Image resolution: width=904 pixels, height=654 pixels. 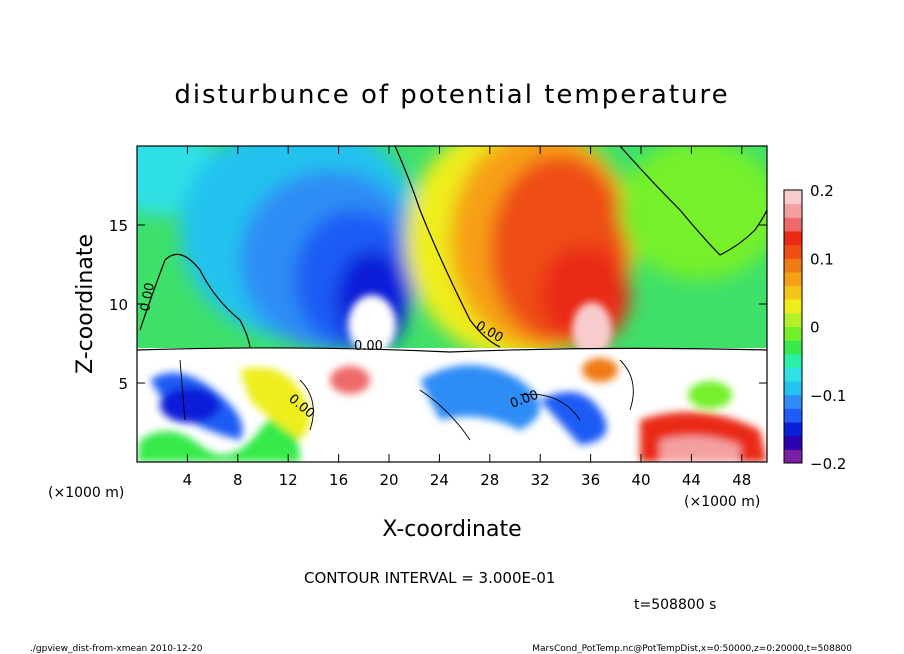 I want to click on x-tick-label: 4, so click(x=188, y=480).